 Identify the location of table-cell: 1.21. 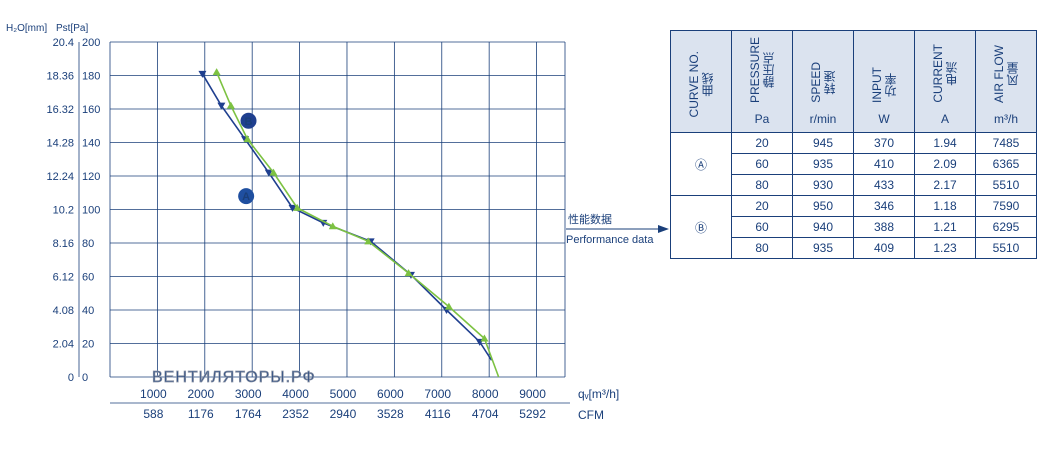
(945, 227).